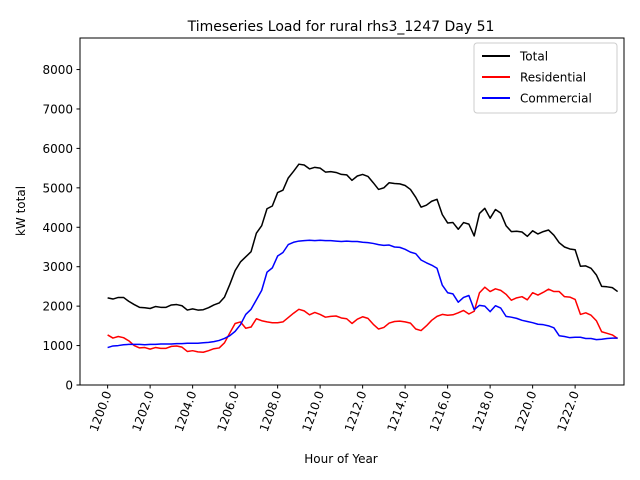 This screenshot has height=480, width=640. Describe the element at coordinates (21, 211) in the screenshot. I see `y-axis-label: kW total` at that location.